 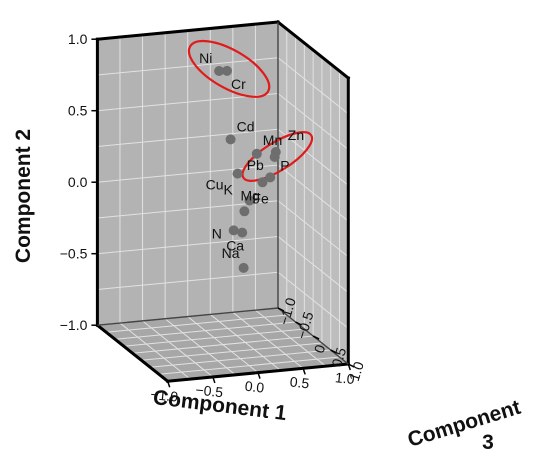 What do you see at coordinates (260, 198) in the screenshot?
I see `point-label-fe: Fe` at bounding box center [260, 198].